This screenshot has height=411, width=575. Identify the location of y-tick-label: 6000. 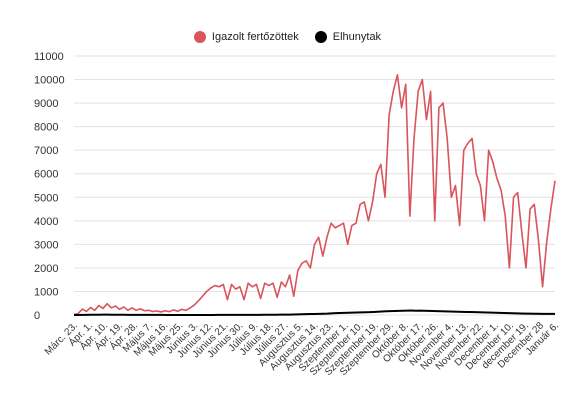
(46, 175).